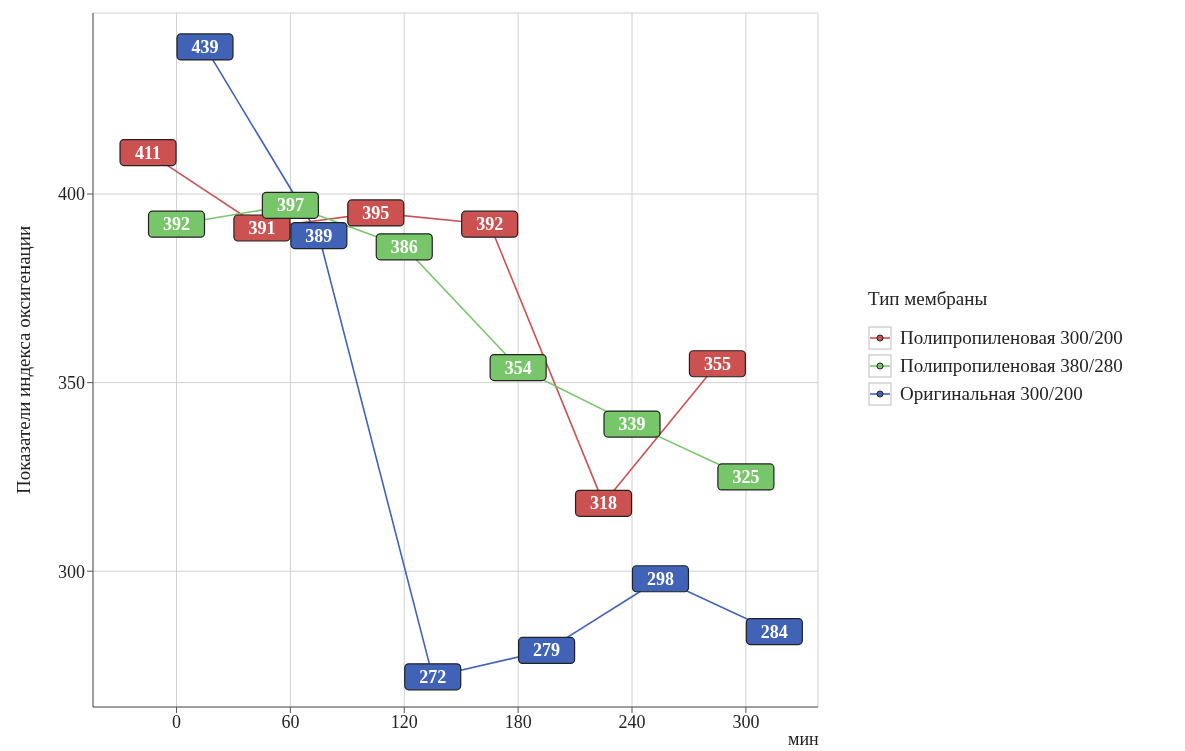 Image resolution: width=1185 pixels, height=751 pixels. I want to click on data-label: 339, so click(632, 424).